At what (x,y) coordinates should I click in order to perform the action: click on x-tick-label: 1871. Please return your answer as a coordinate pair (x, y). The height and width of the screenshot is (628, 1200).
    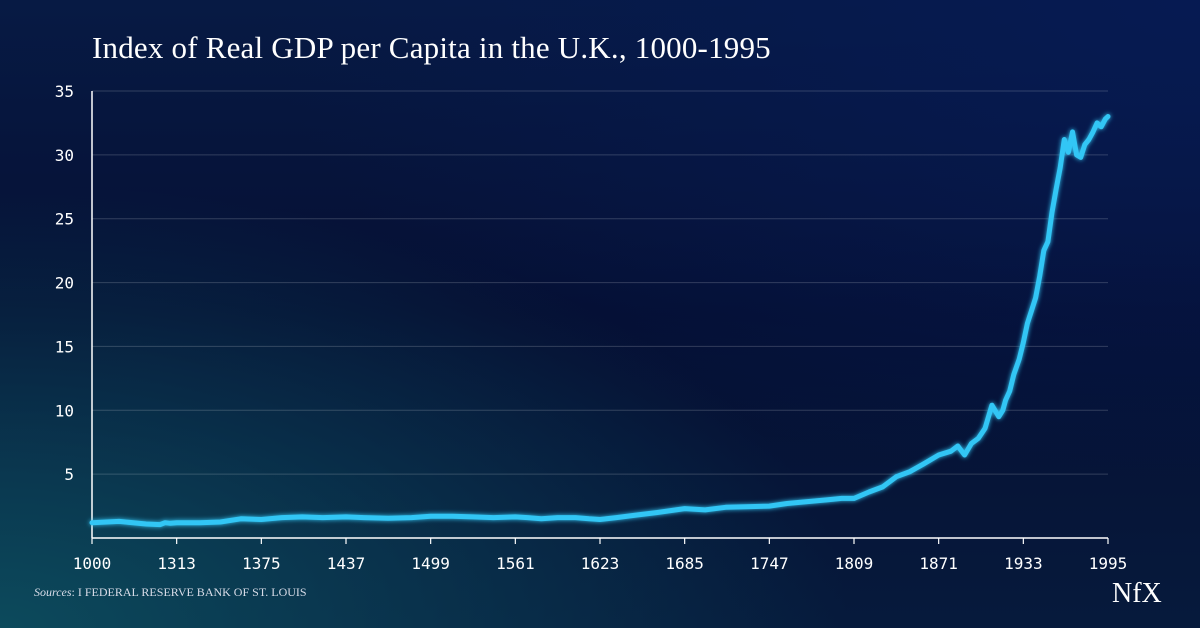
    Looking at the image, I should click on (938, 563).